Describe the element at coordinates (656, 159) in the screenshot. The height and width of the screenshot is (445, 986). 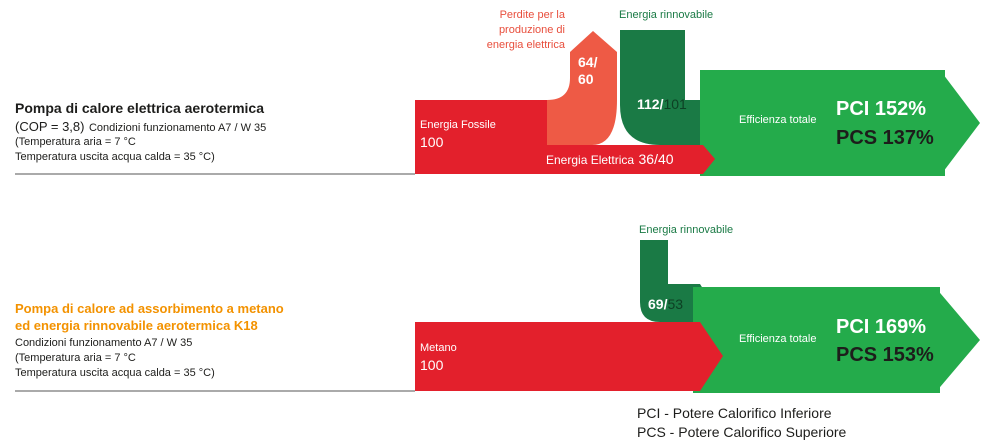
I see `electric-value: 36/40` at that location.